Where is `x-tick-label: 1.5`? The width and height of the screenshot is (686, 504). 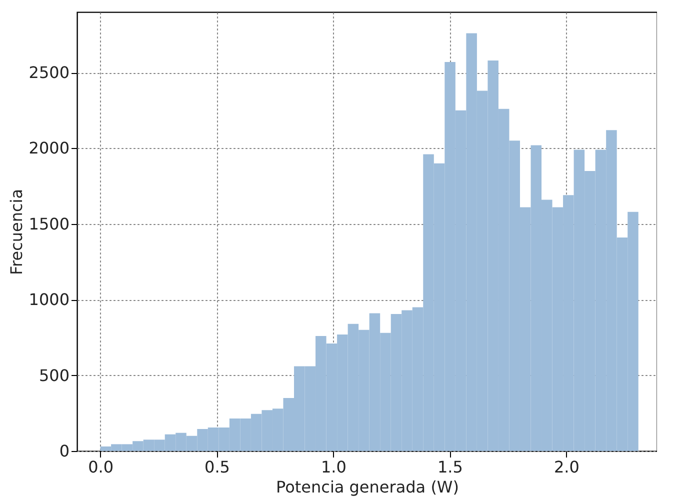
x-tick-label: 1.5 is located at coordinates (450, 467).